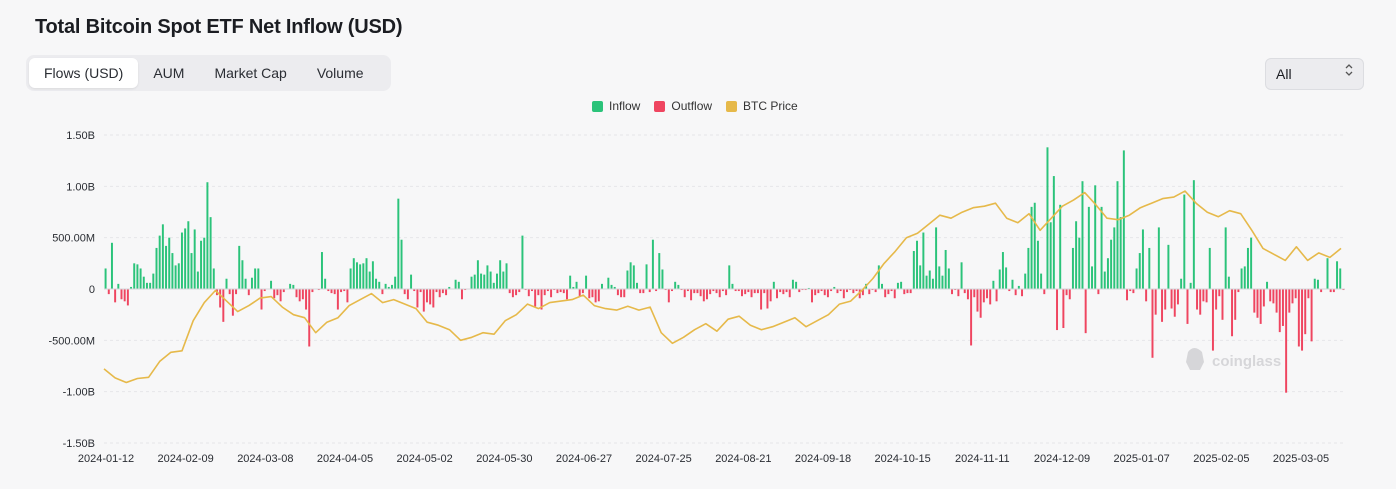 The width and height of the screenshot is (1396, 489). I want to click on legend-inflow: Inflow, so click(616, 106).